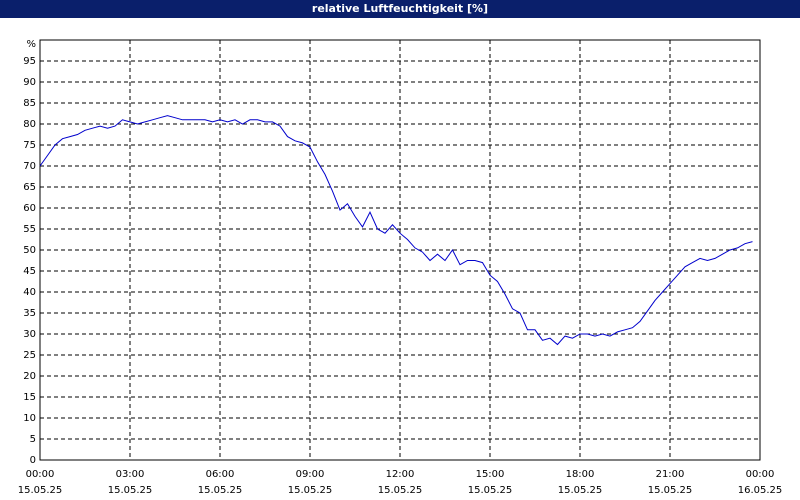  I want to click on x-tick-date: 16.05.25, so click(760, 490).